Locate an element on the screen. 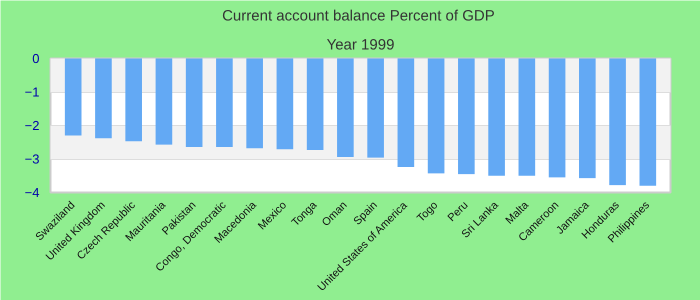  y-tick-label: −3 is located at coordinates (32, 159).